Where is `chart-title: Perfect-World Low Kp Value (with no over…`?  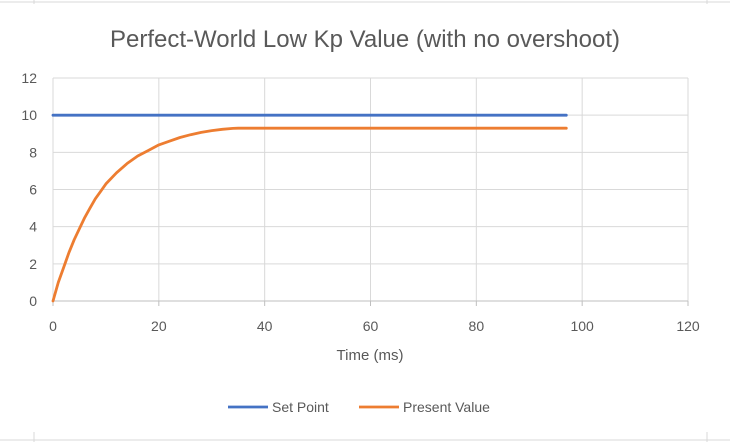
chart-title: Perfect-World Low Kp Value (with no over… is located at coordinates (365, 39).